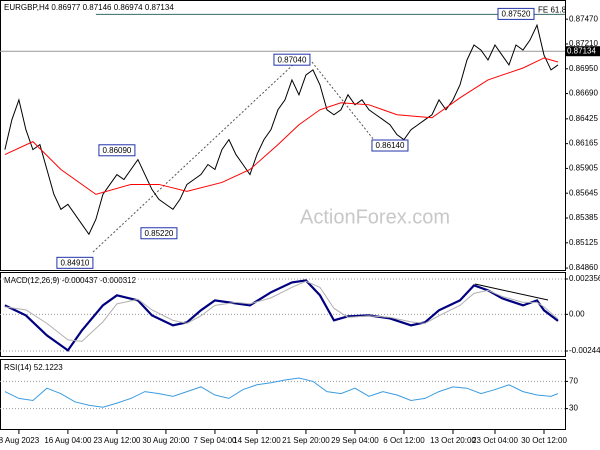 The width and height of the screenshot is (600, 450). I want to click on annotation-label: 0.87520, so click(516, 14).